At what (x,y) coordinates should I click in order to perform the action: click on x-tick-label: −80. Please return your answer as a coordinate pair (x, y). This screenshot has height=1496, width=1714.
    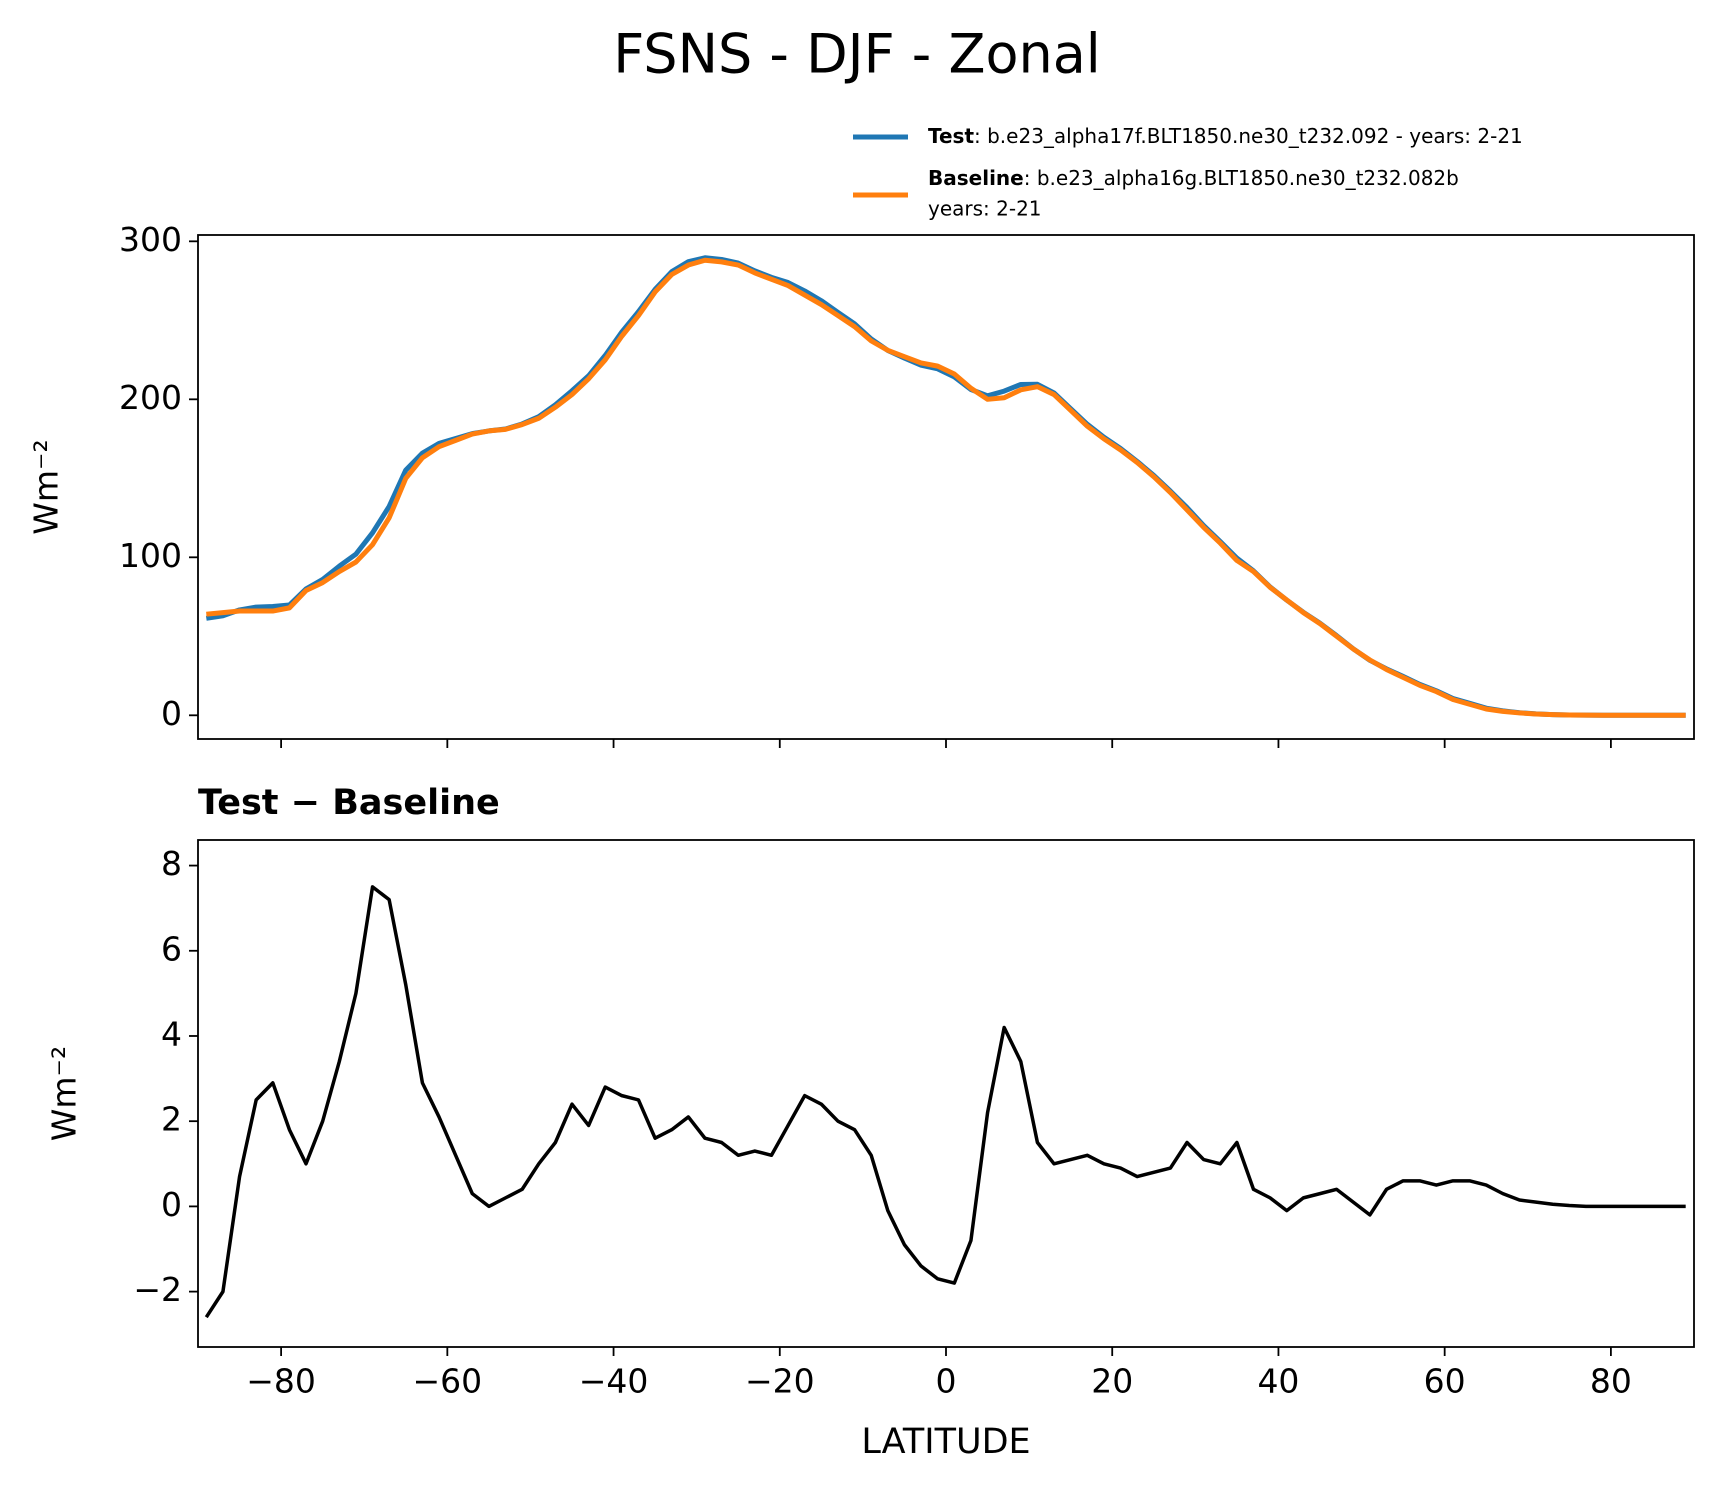
    Looking at the image, I should click on (281, 1381).